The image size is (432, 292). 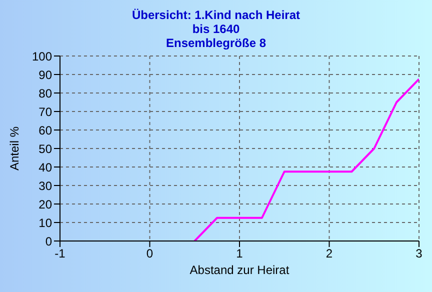 I want to click on x-tick-label: 1, so click(x=240, y=253).